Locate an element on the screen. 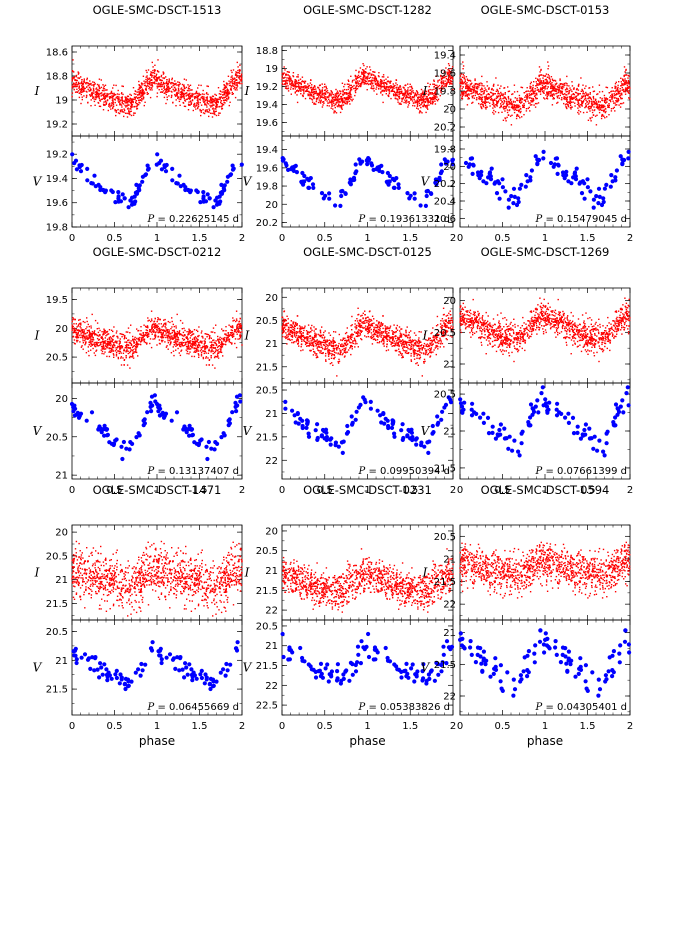  v-band-points is located at coordinates (157, 181).